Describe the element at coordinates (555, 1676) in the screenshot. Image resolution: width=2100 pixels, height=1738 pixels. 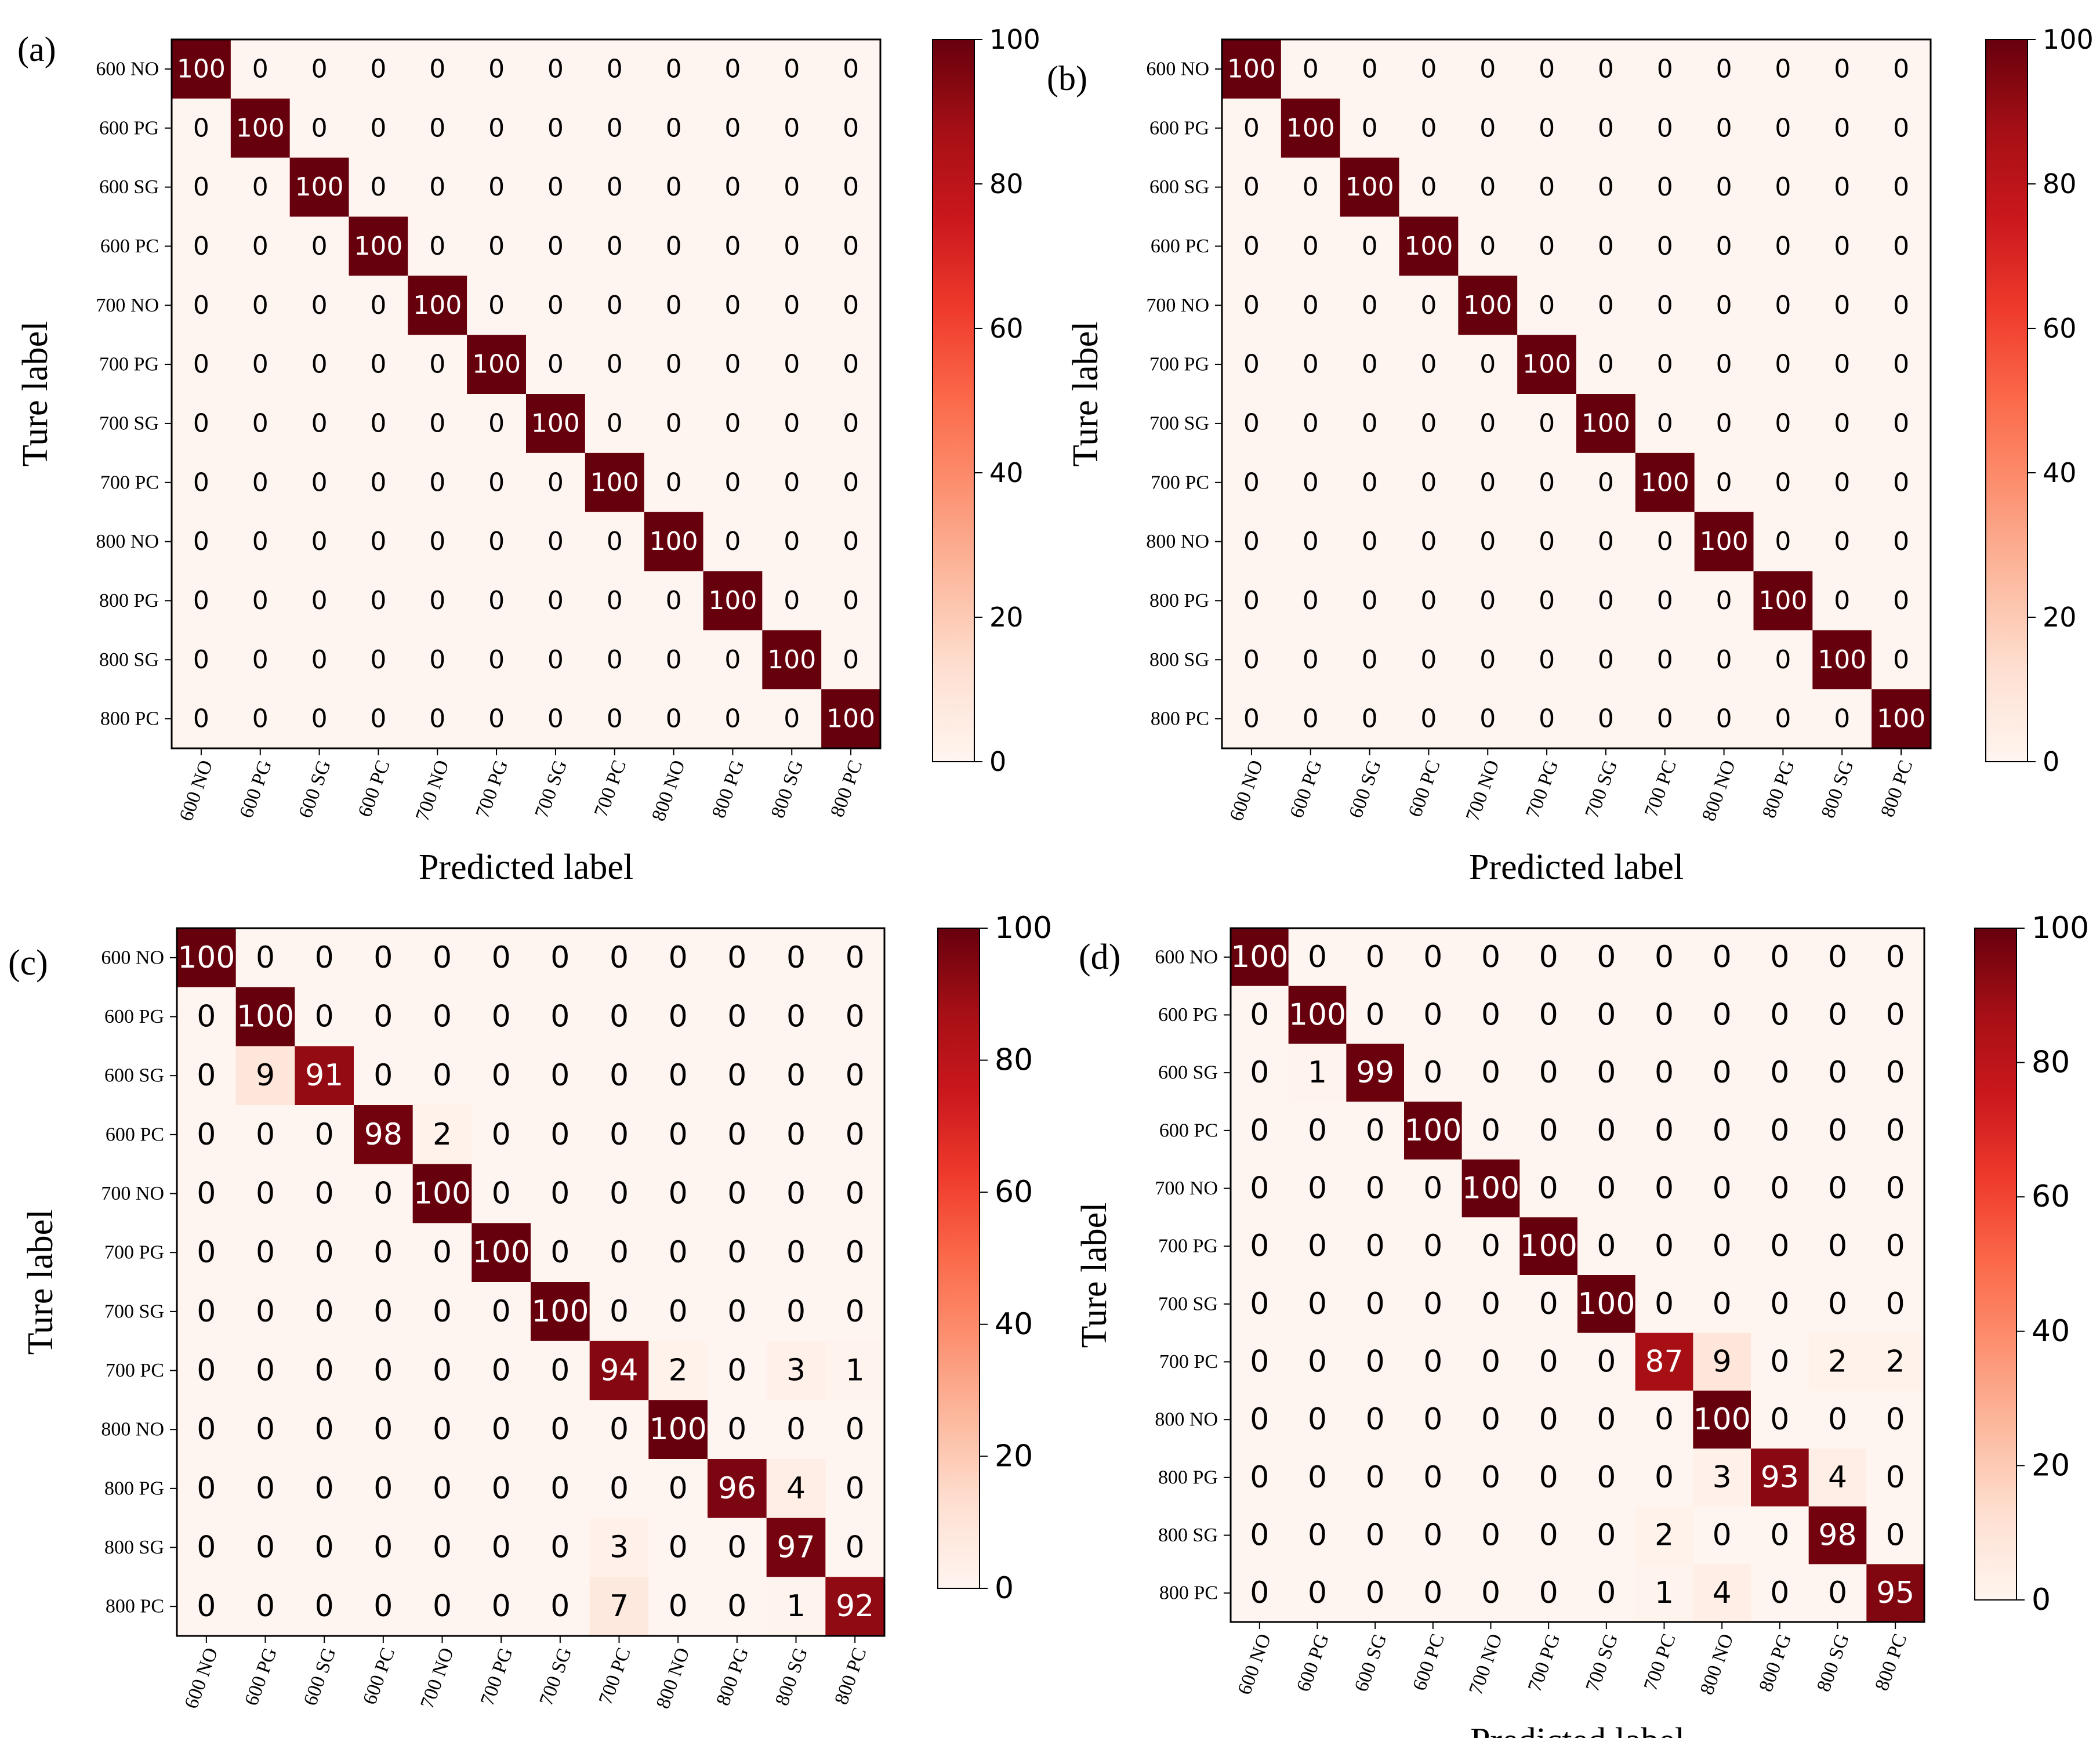
I see `x-tick-label: 700 SG` at that location.